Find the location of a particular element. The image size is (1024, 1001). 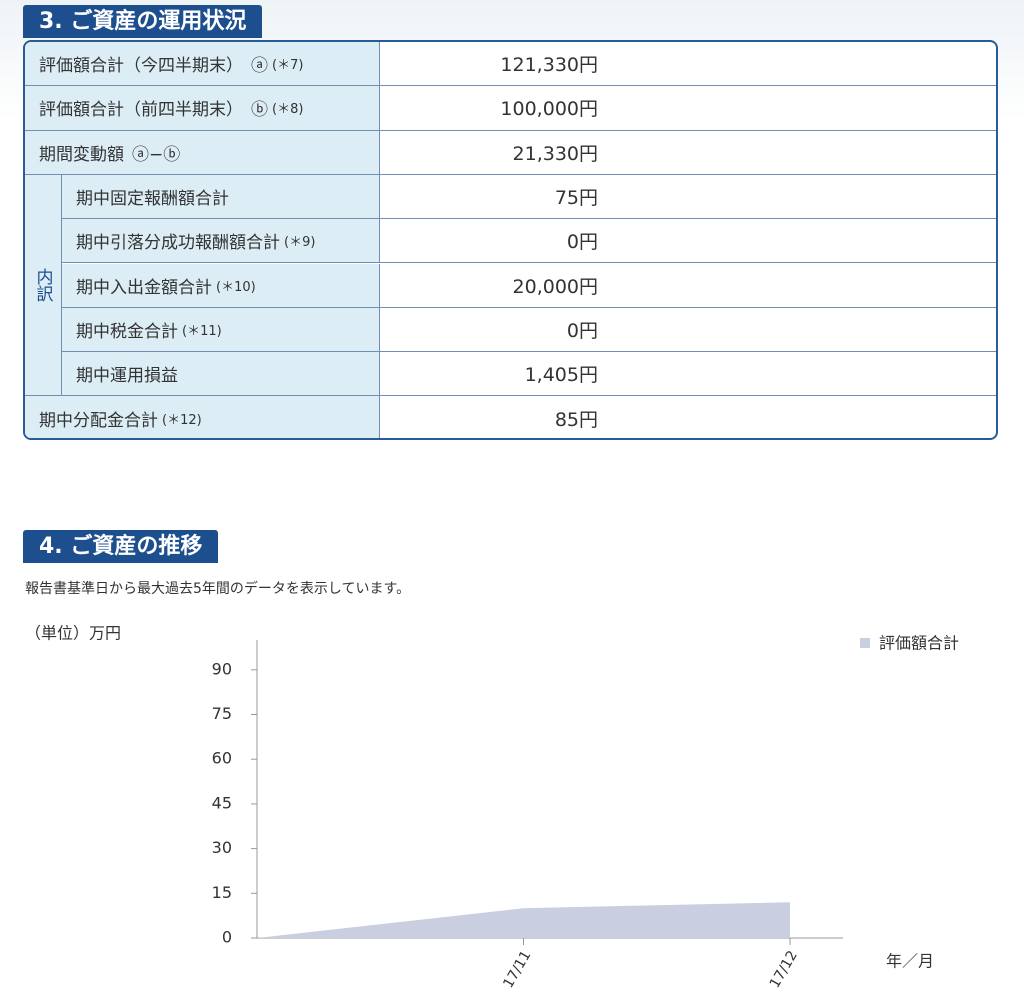

row-label: 期中分配金合計 is located at coordinates (98, 421).